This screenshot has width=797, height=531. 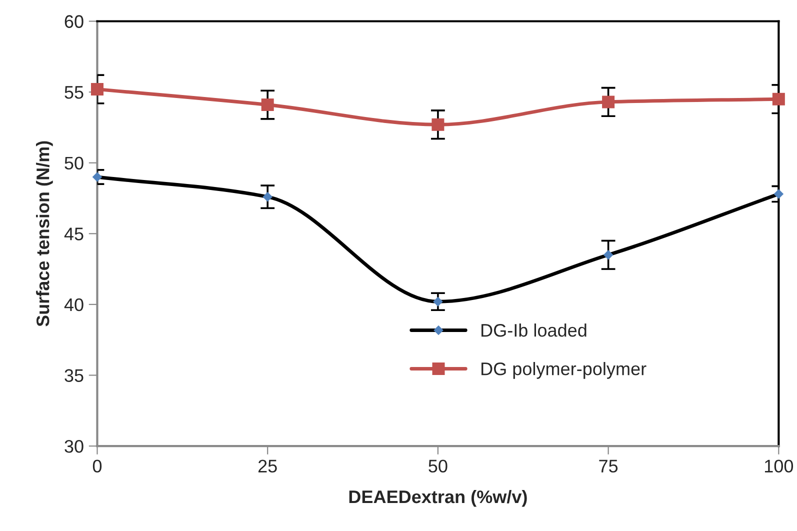 What do you see at coordinates (74, 92) in the screenshot?
I see `y-tick-label: 55` at bounding box center [74, 92].